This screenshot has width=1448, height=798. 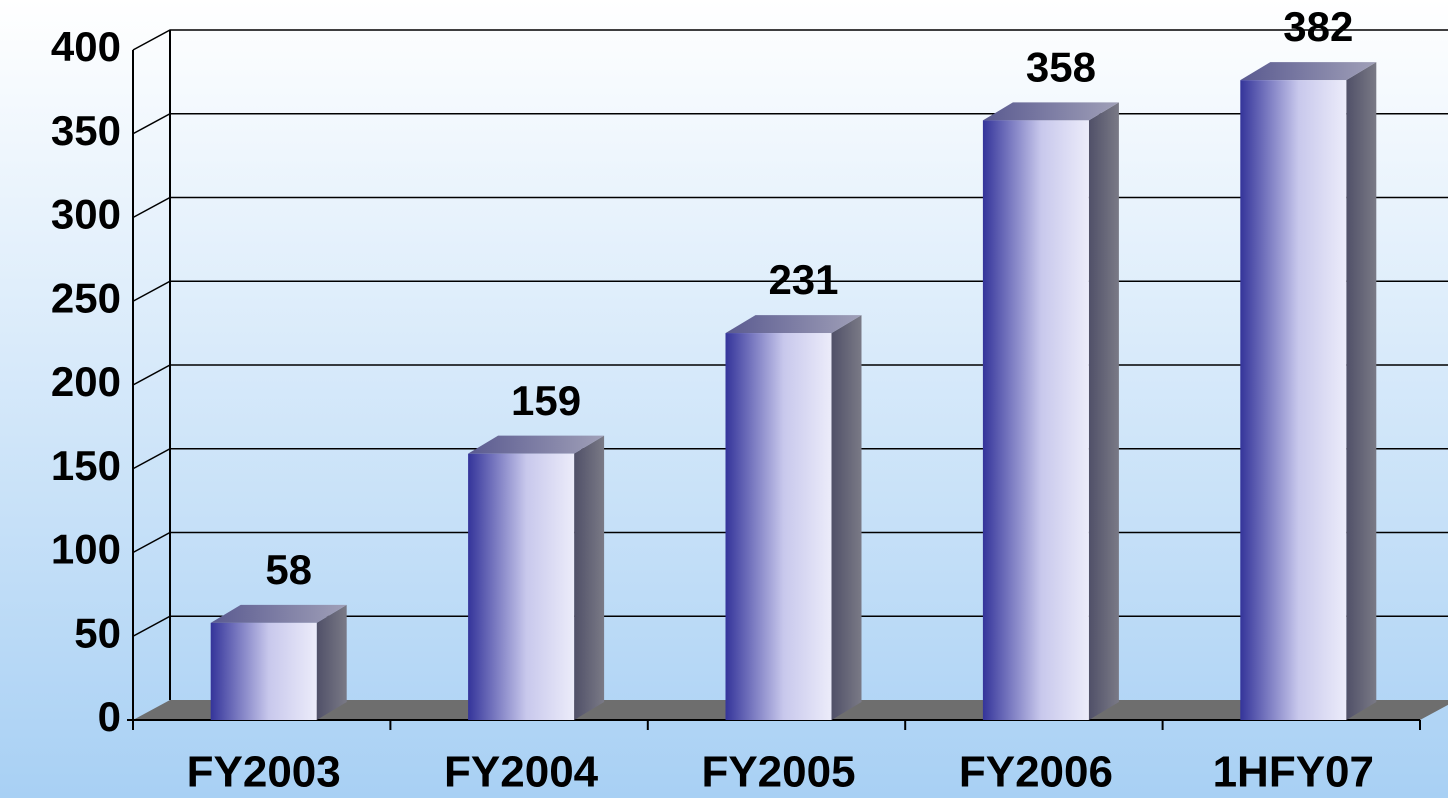 What do you see at coordinates (1318, 26) in the screenshot?
I see `data-label: 382` at bounding box center [1318, 26].